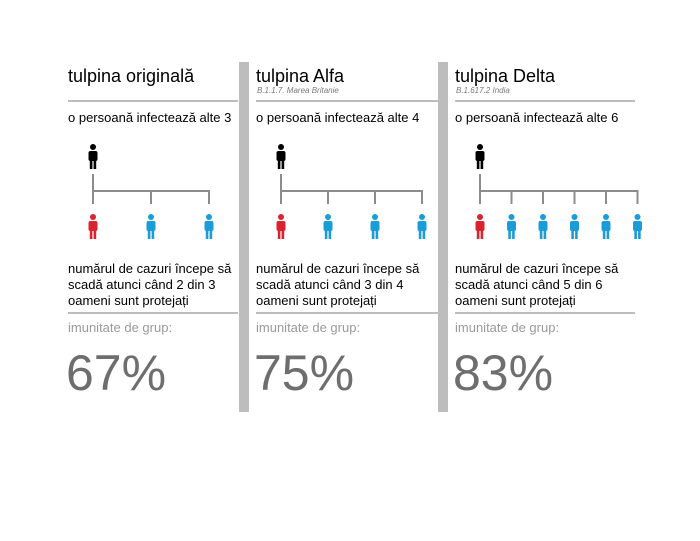 The width and height of the screenshot is (700, 541). Describe the element at coordinates (131, 76) in the screenshot. I see `strain-title: tulpina originală` at that location.